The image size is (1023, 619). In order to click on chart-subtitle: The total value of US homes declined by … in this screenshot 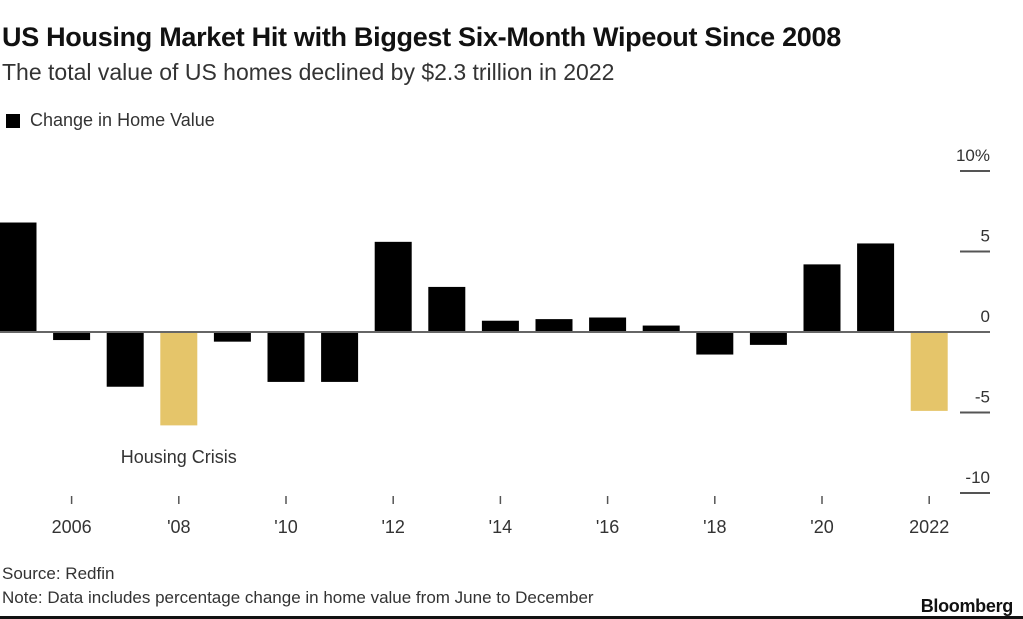, I will do `click(308, 72)`.